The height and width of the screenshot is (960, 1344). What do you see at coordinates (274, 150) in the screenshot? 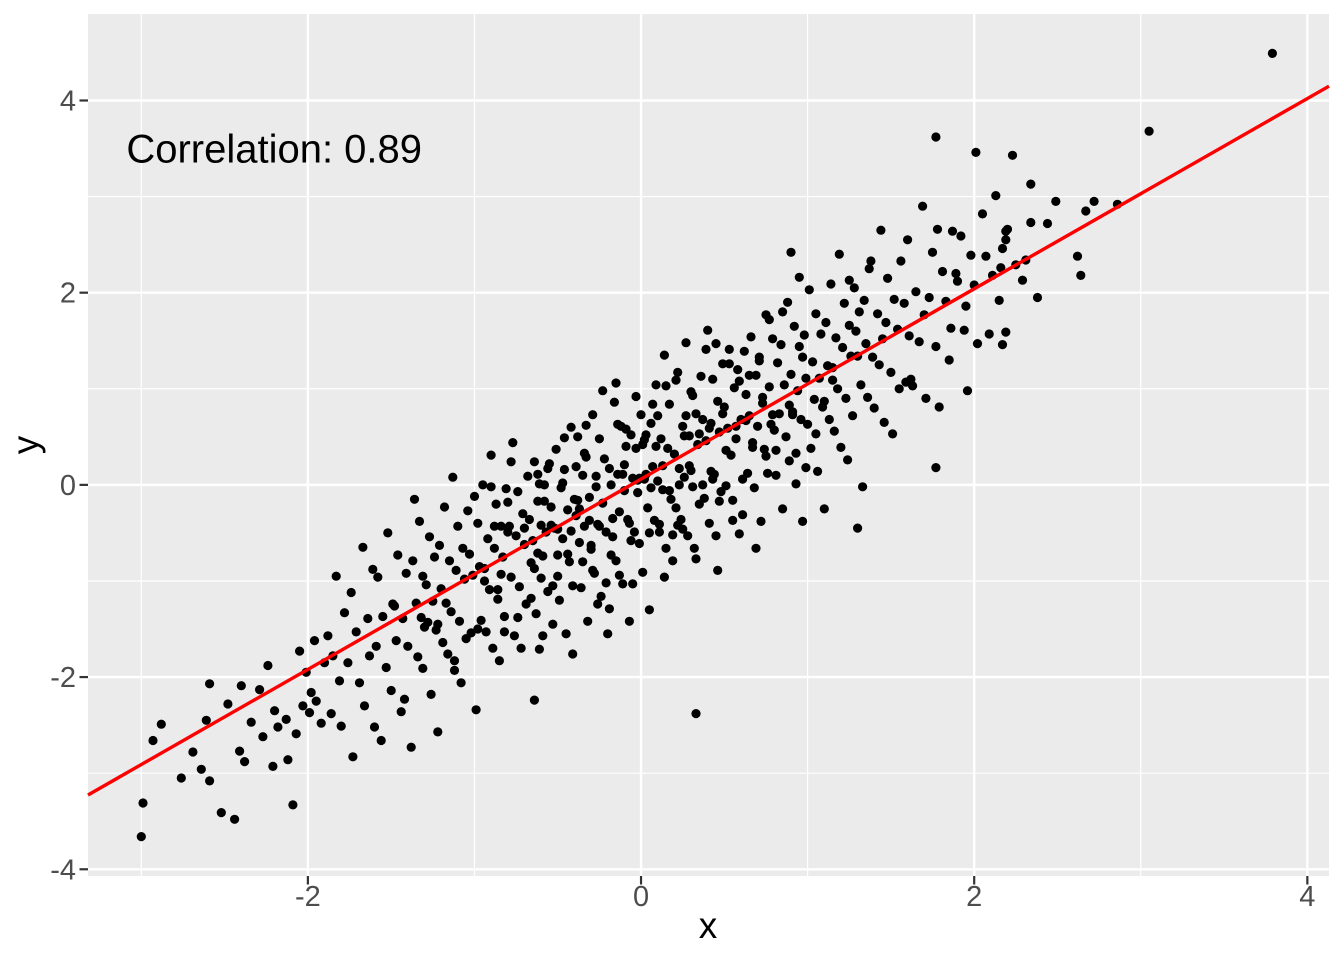
I see `correlation-annotation: Correlation: 0.89` at bounding box center [274, 150].